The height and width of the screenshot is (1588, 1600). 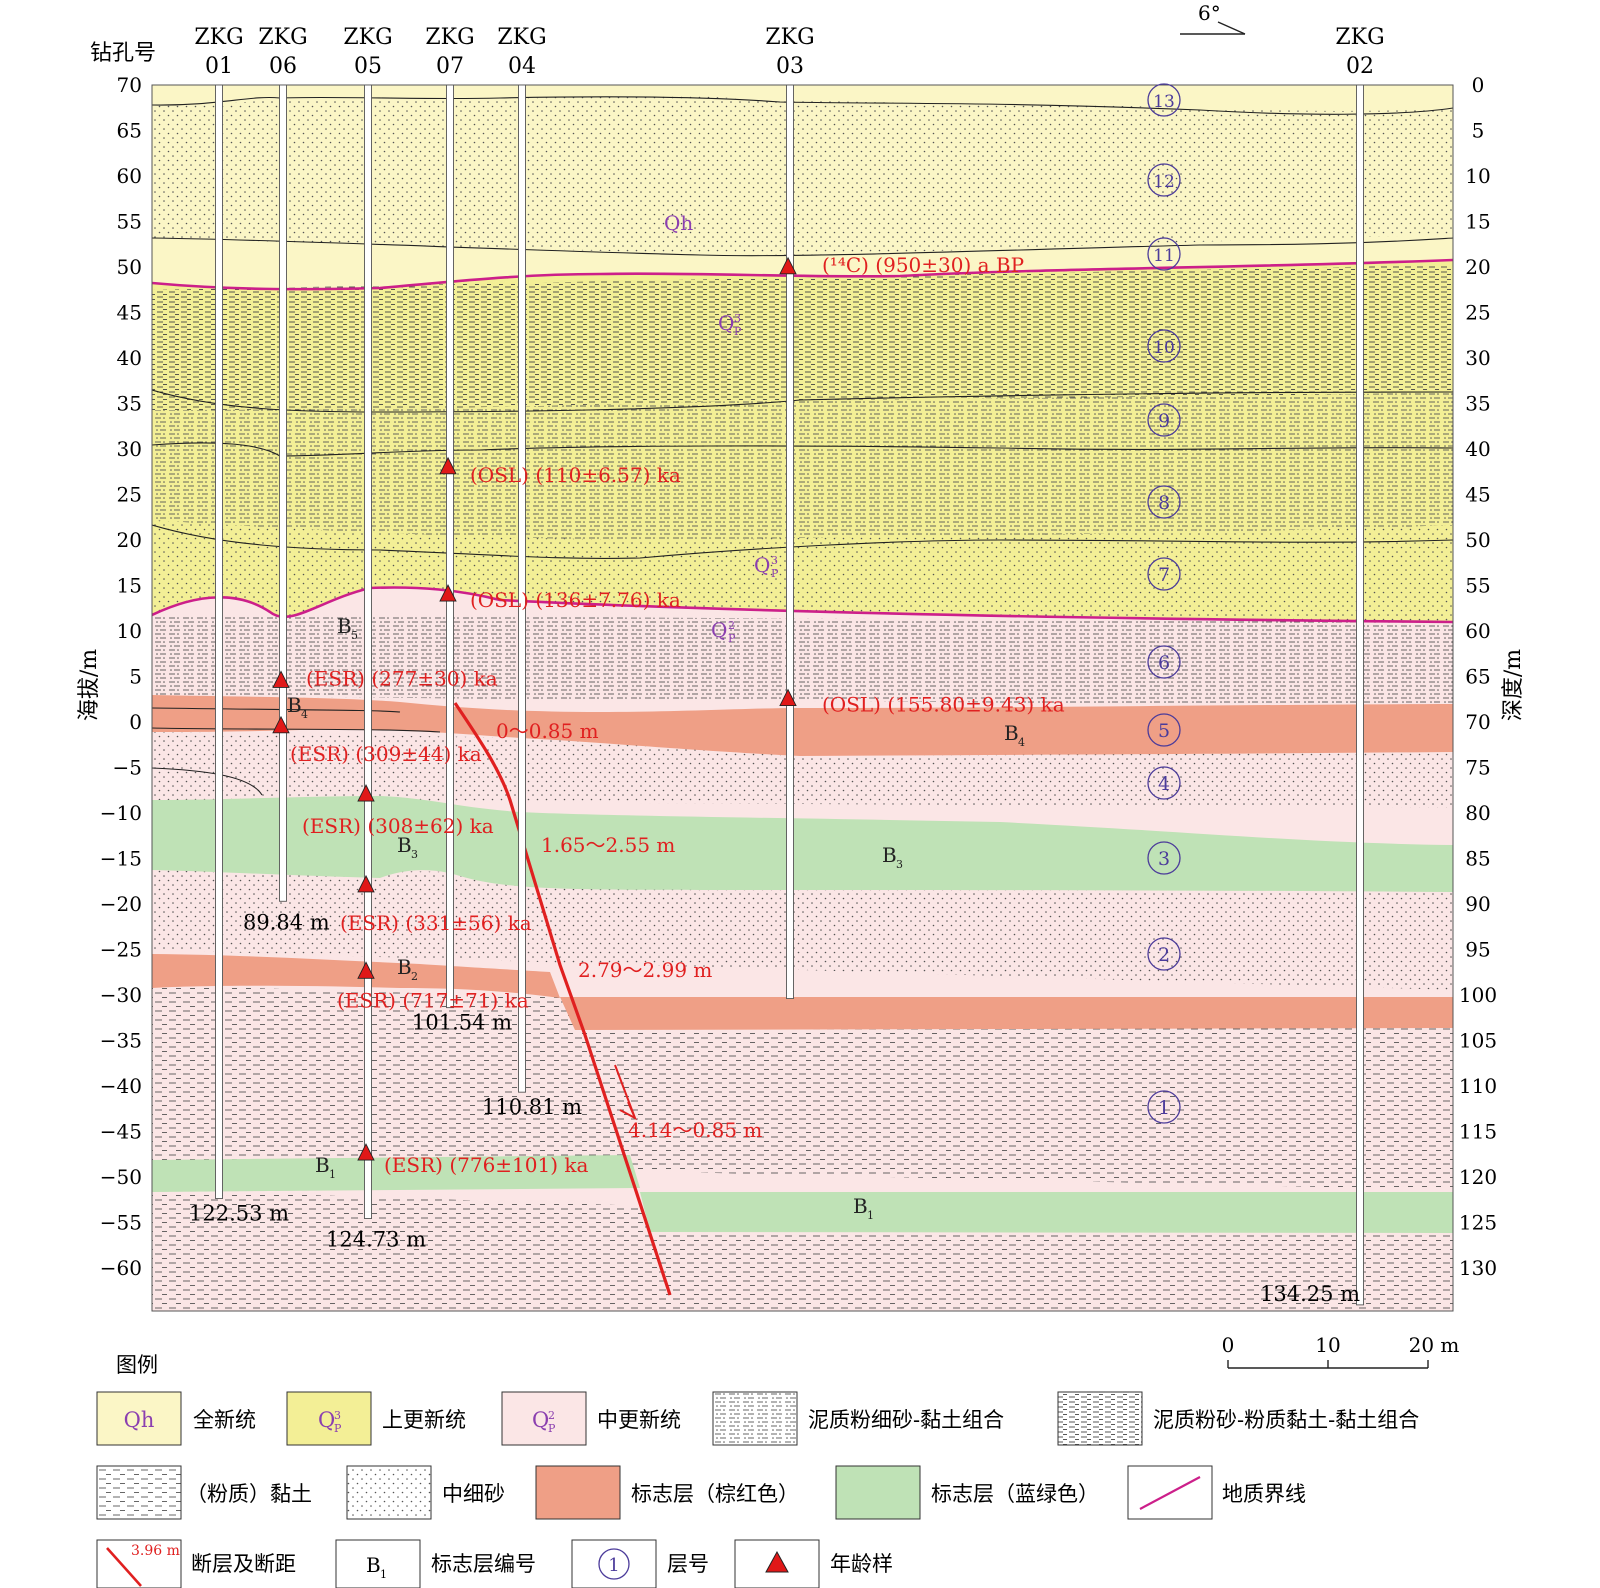 I want to click on fault-offset-label: 0～0.85 m, so click(x=547, y=731).